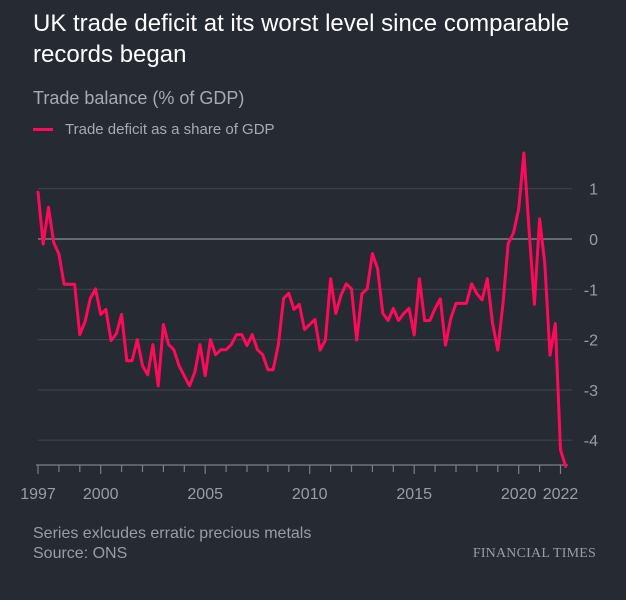 This screenshot has width=626, height=600. Describe the element at coordinates (593, 240) in the screenshot. I see `y-tick-label: 0` at that location.